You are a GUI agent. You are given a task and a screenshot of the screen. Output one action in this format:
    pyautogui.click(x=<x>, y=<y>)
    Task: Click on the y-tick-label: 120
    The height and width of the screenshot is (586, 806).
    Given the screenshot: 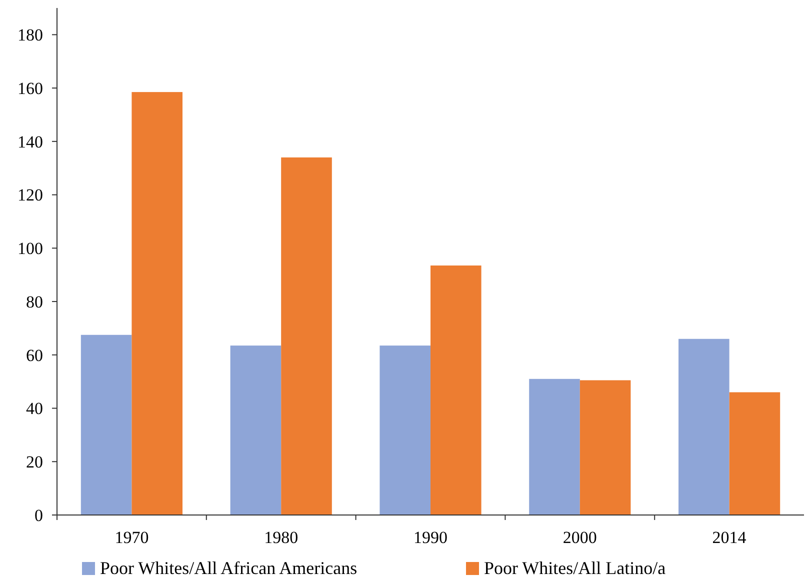 What is the action you would take?
    pyautogui.click(x=30, y=195)
    